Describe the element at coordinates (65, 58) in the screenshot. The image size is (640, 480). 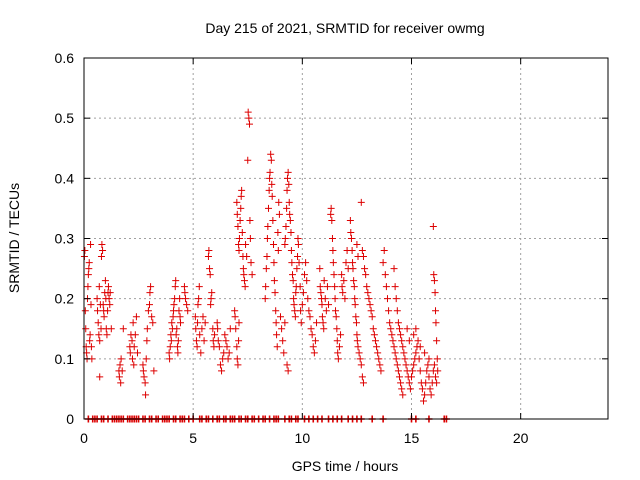
I see `y-tick-label: 0.6` at that location.